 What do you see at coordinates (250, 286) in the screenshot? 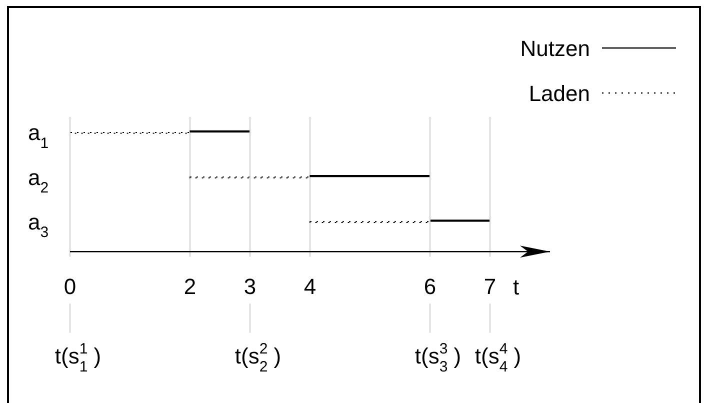
I see `x-tick-label: 3` at bounding box center [250, 286].